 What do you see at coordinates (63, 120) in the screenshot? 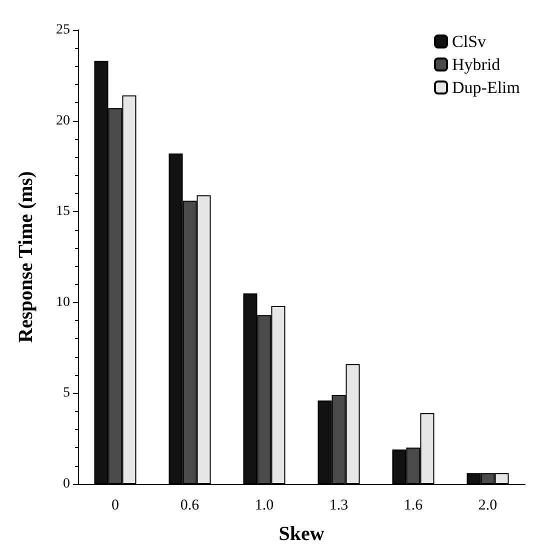
I see `y-tick-label: 20` at bounding box center [63, 120].